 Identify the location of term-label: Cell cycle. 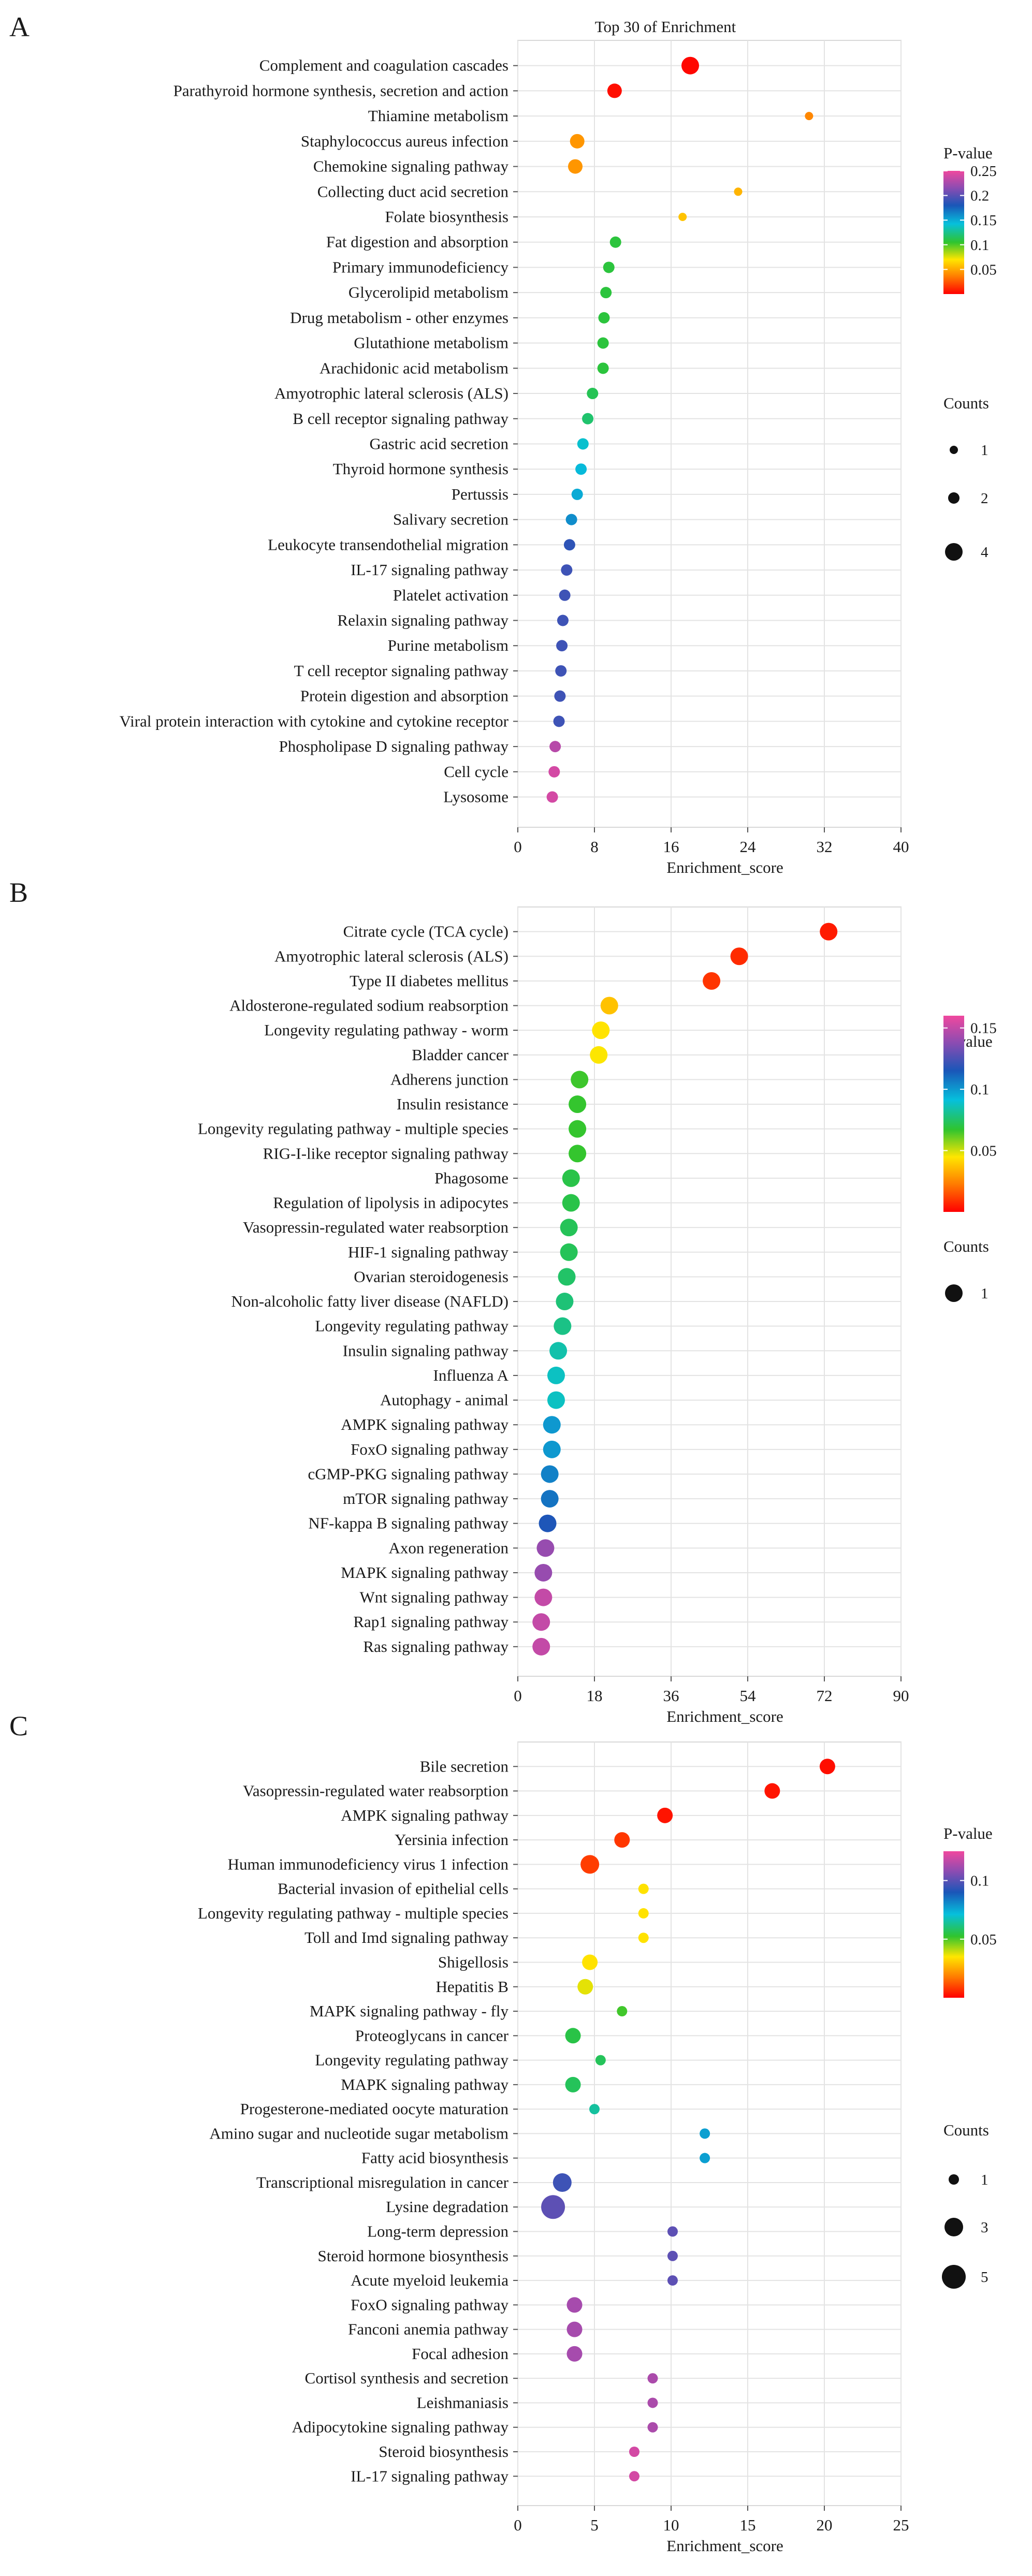
(476, 772).